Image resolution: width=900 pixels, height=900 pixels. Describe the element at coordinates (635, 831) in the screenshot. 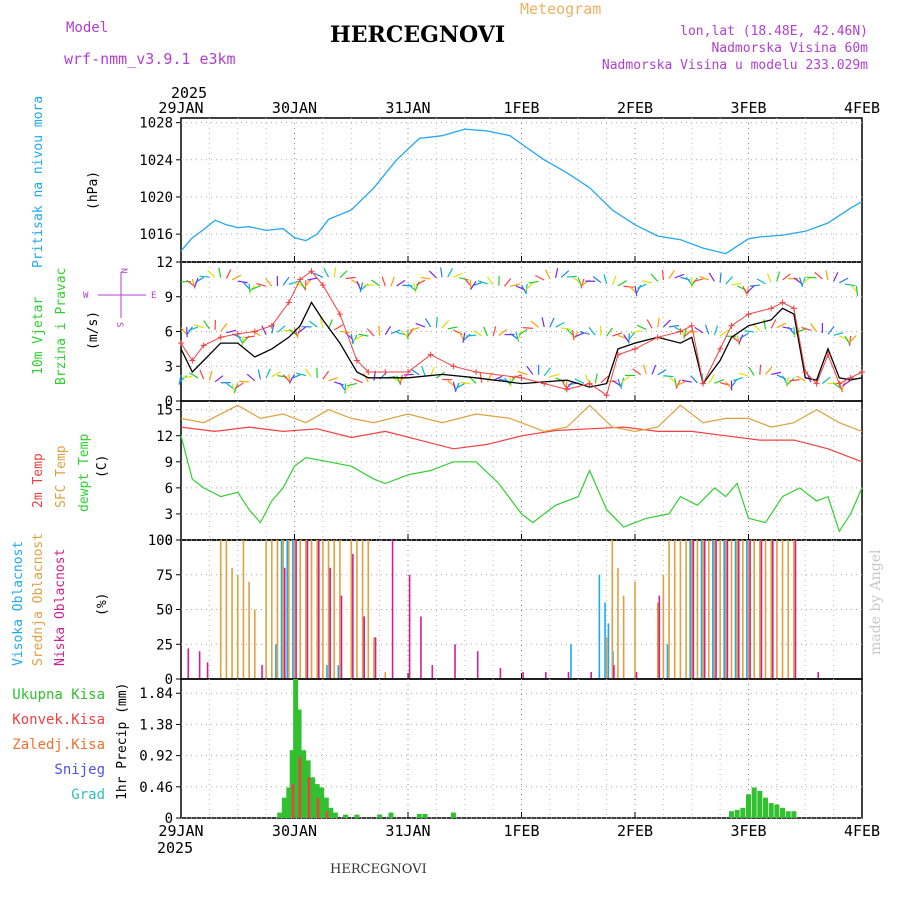

I see `bottom-date-label: 2FEB` at that location.